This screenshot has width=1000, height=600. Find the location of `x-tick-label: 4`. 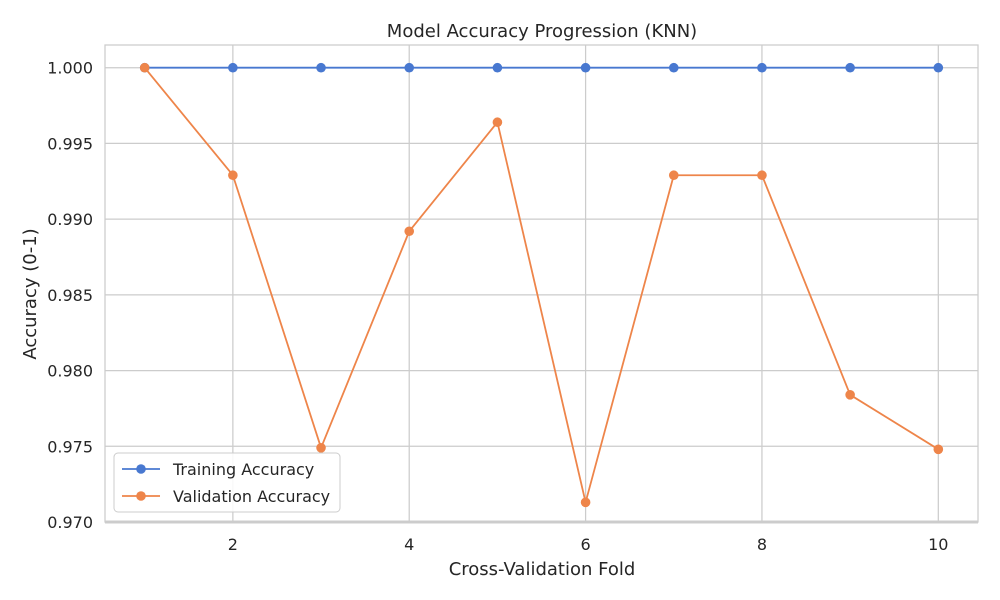

x-tick-label: 4 is located at coordinates (409, 544).